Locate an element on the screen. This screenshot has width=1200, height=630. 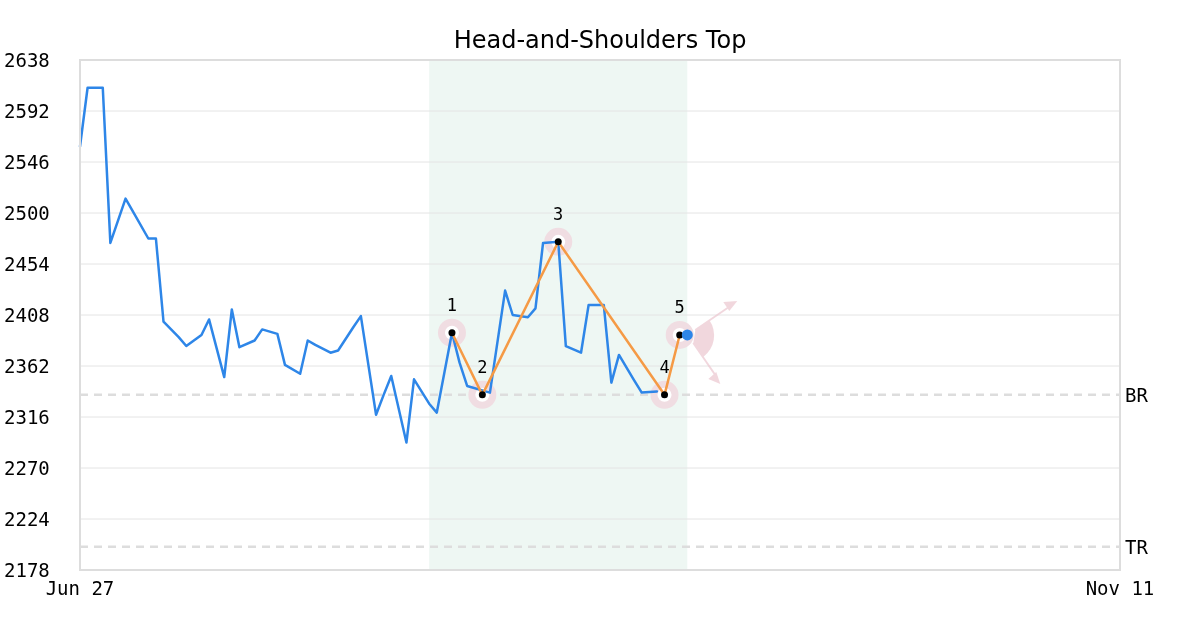
annotation: 4 is located at coordinates (664, 366).